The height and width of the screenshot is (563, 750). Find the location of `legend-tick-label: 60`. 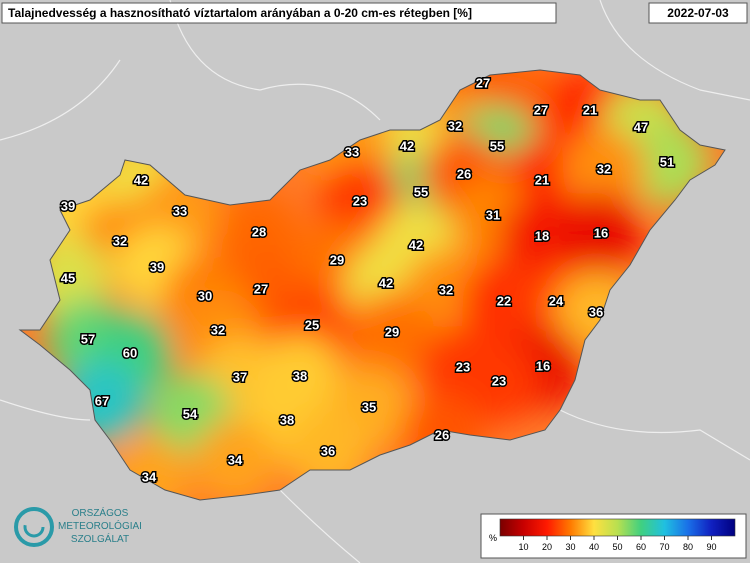

legend-tick-label: 60 is located at coordinates (641, 547).